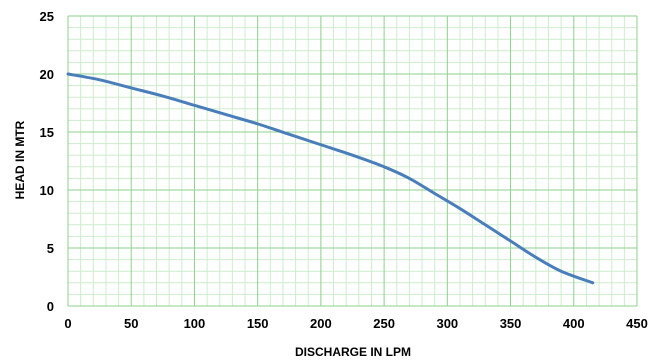 Image resolution: width=651 pixels, height=362 pixels. I want to click on x-tick-label: 450, so click(637, 323).